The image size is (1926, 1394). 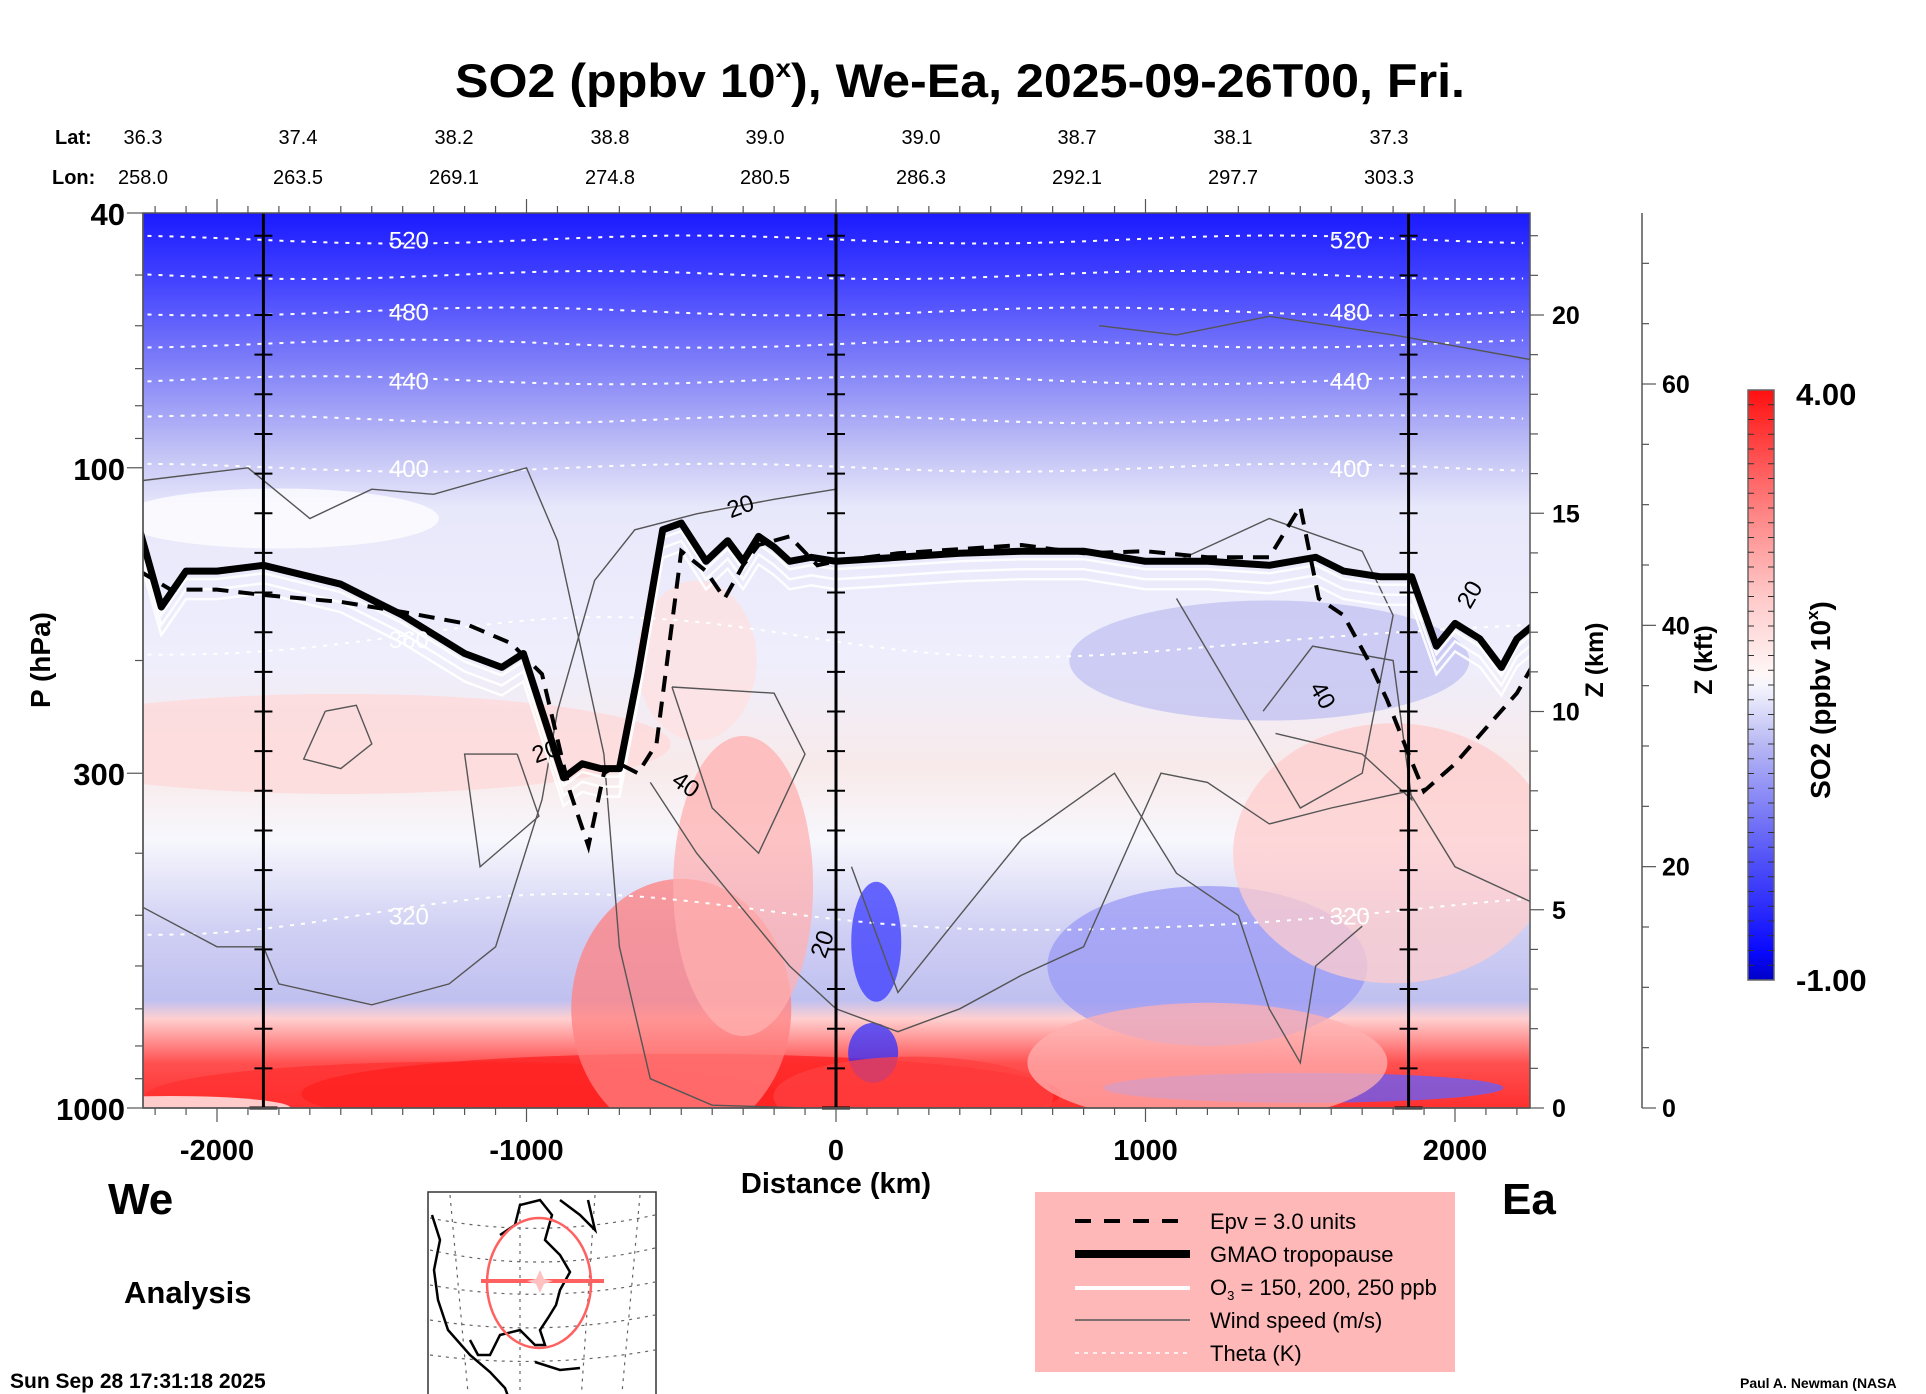 I want to click on lon-value: 303.3, so click(x=1389, y=178).